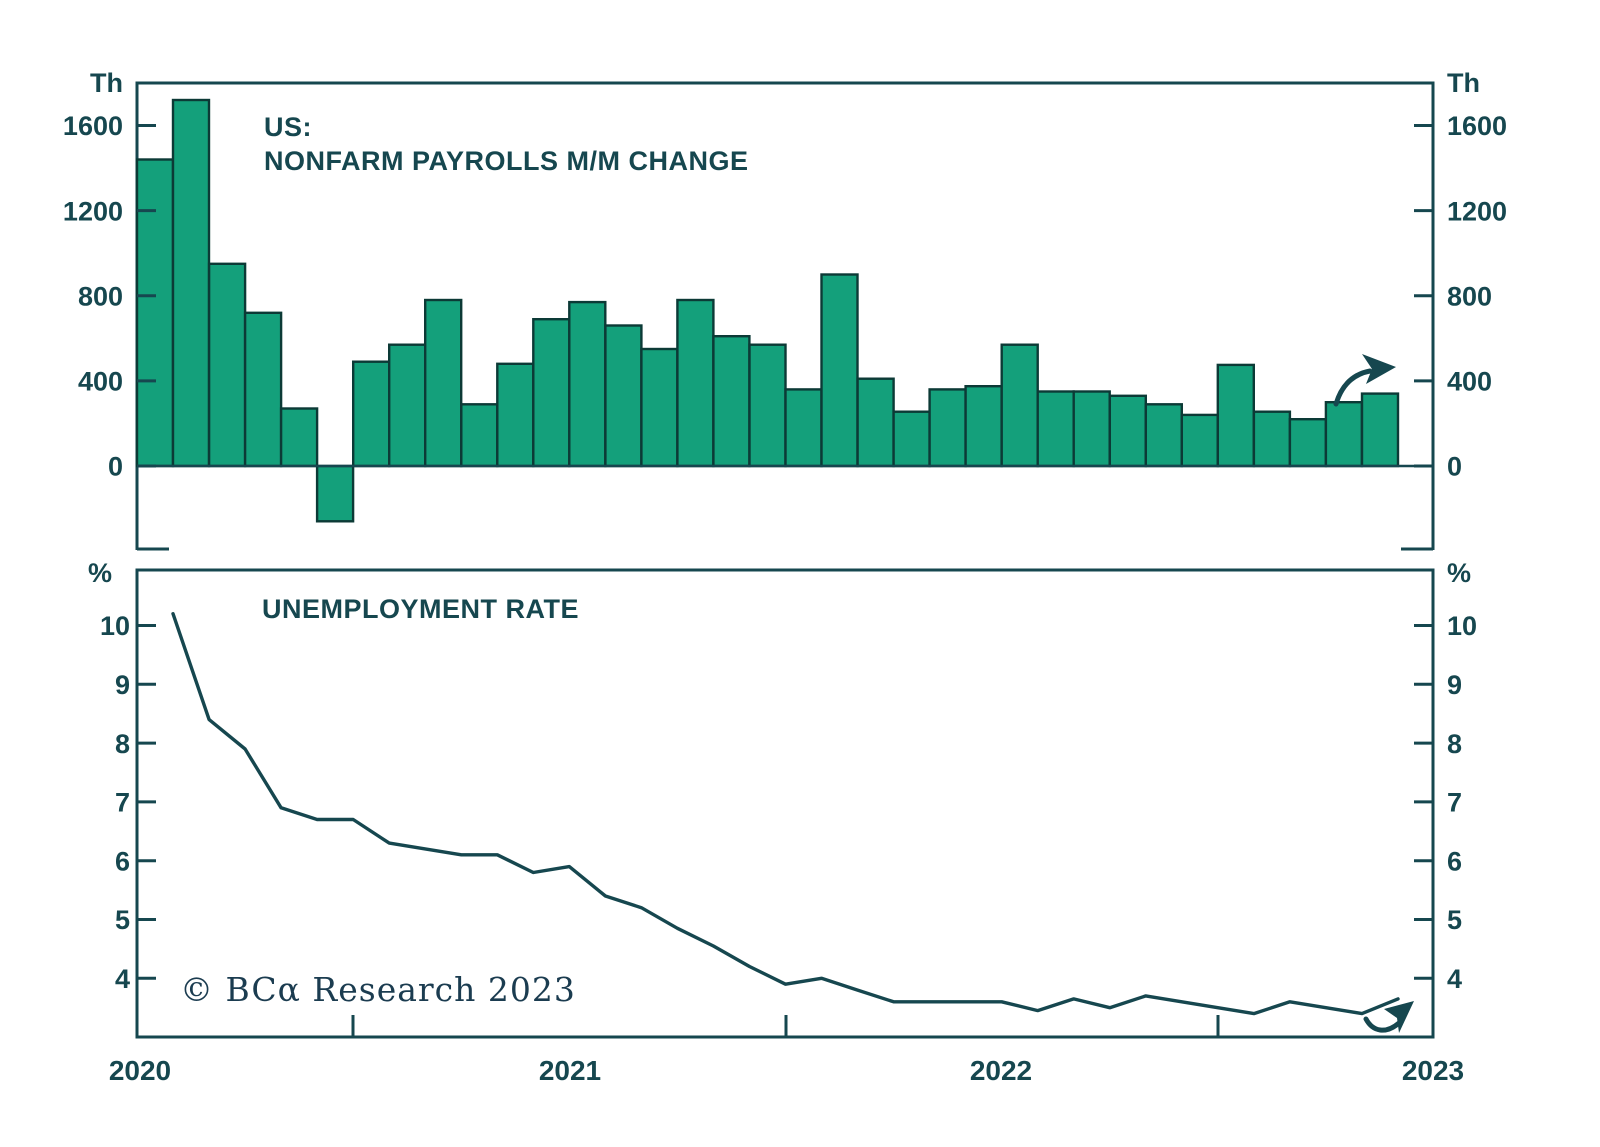  Describe the element at coordinates (106, 83) in the screenshot. I see `payrolls-unit-label-left: Th` at that location.